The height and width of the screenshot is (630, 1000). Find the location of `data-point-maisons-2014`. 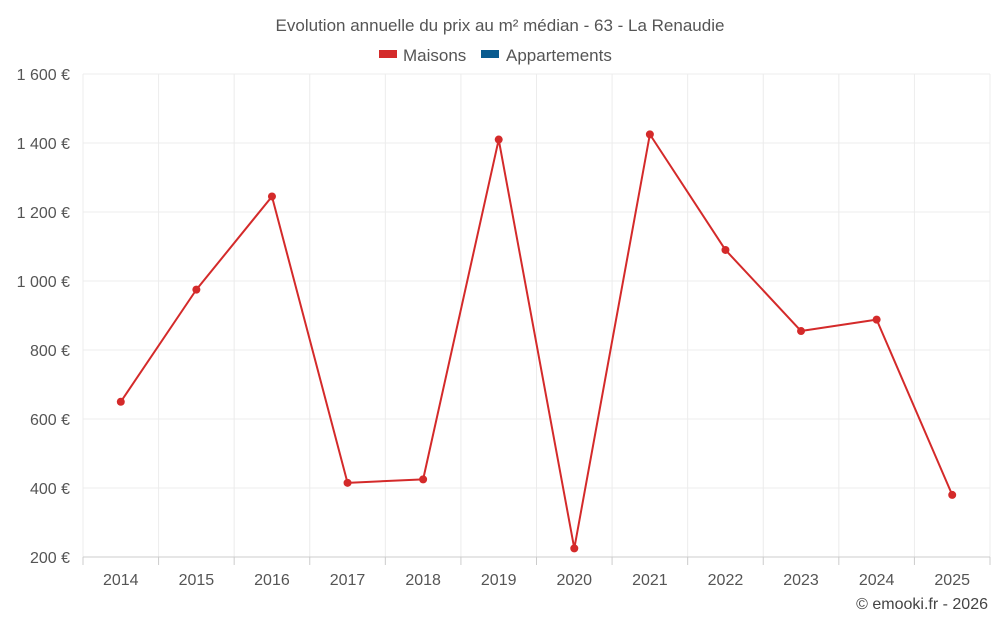

data-point-maisons-2014 is located at coordinates (120, 401).